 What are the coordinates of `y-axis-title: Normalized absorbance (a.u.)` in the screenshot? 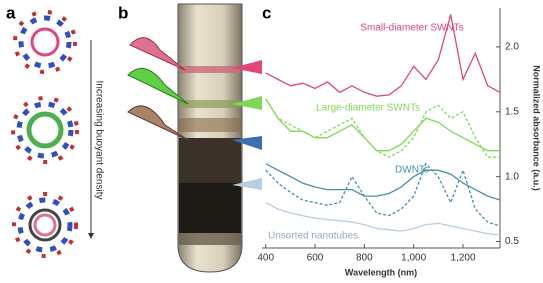 It's located at (537, 128).